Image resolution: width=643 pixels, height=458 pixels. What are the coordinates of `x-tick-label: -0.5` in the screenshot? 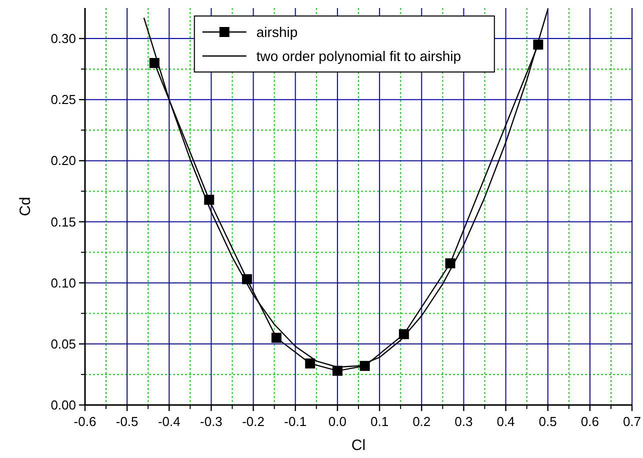 It's located at (127, 421).